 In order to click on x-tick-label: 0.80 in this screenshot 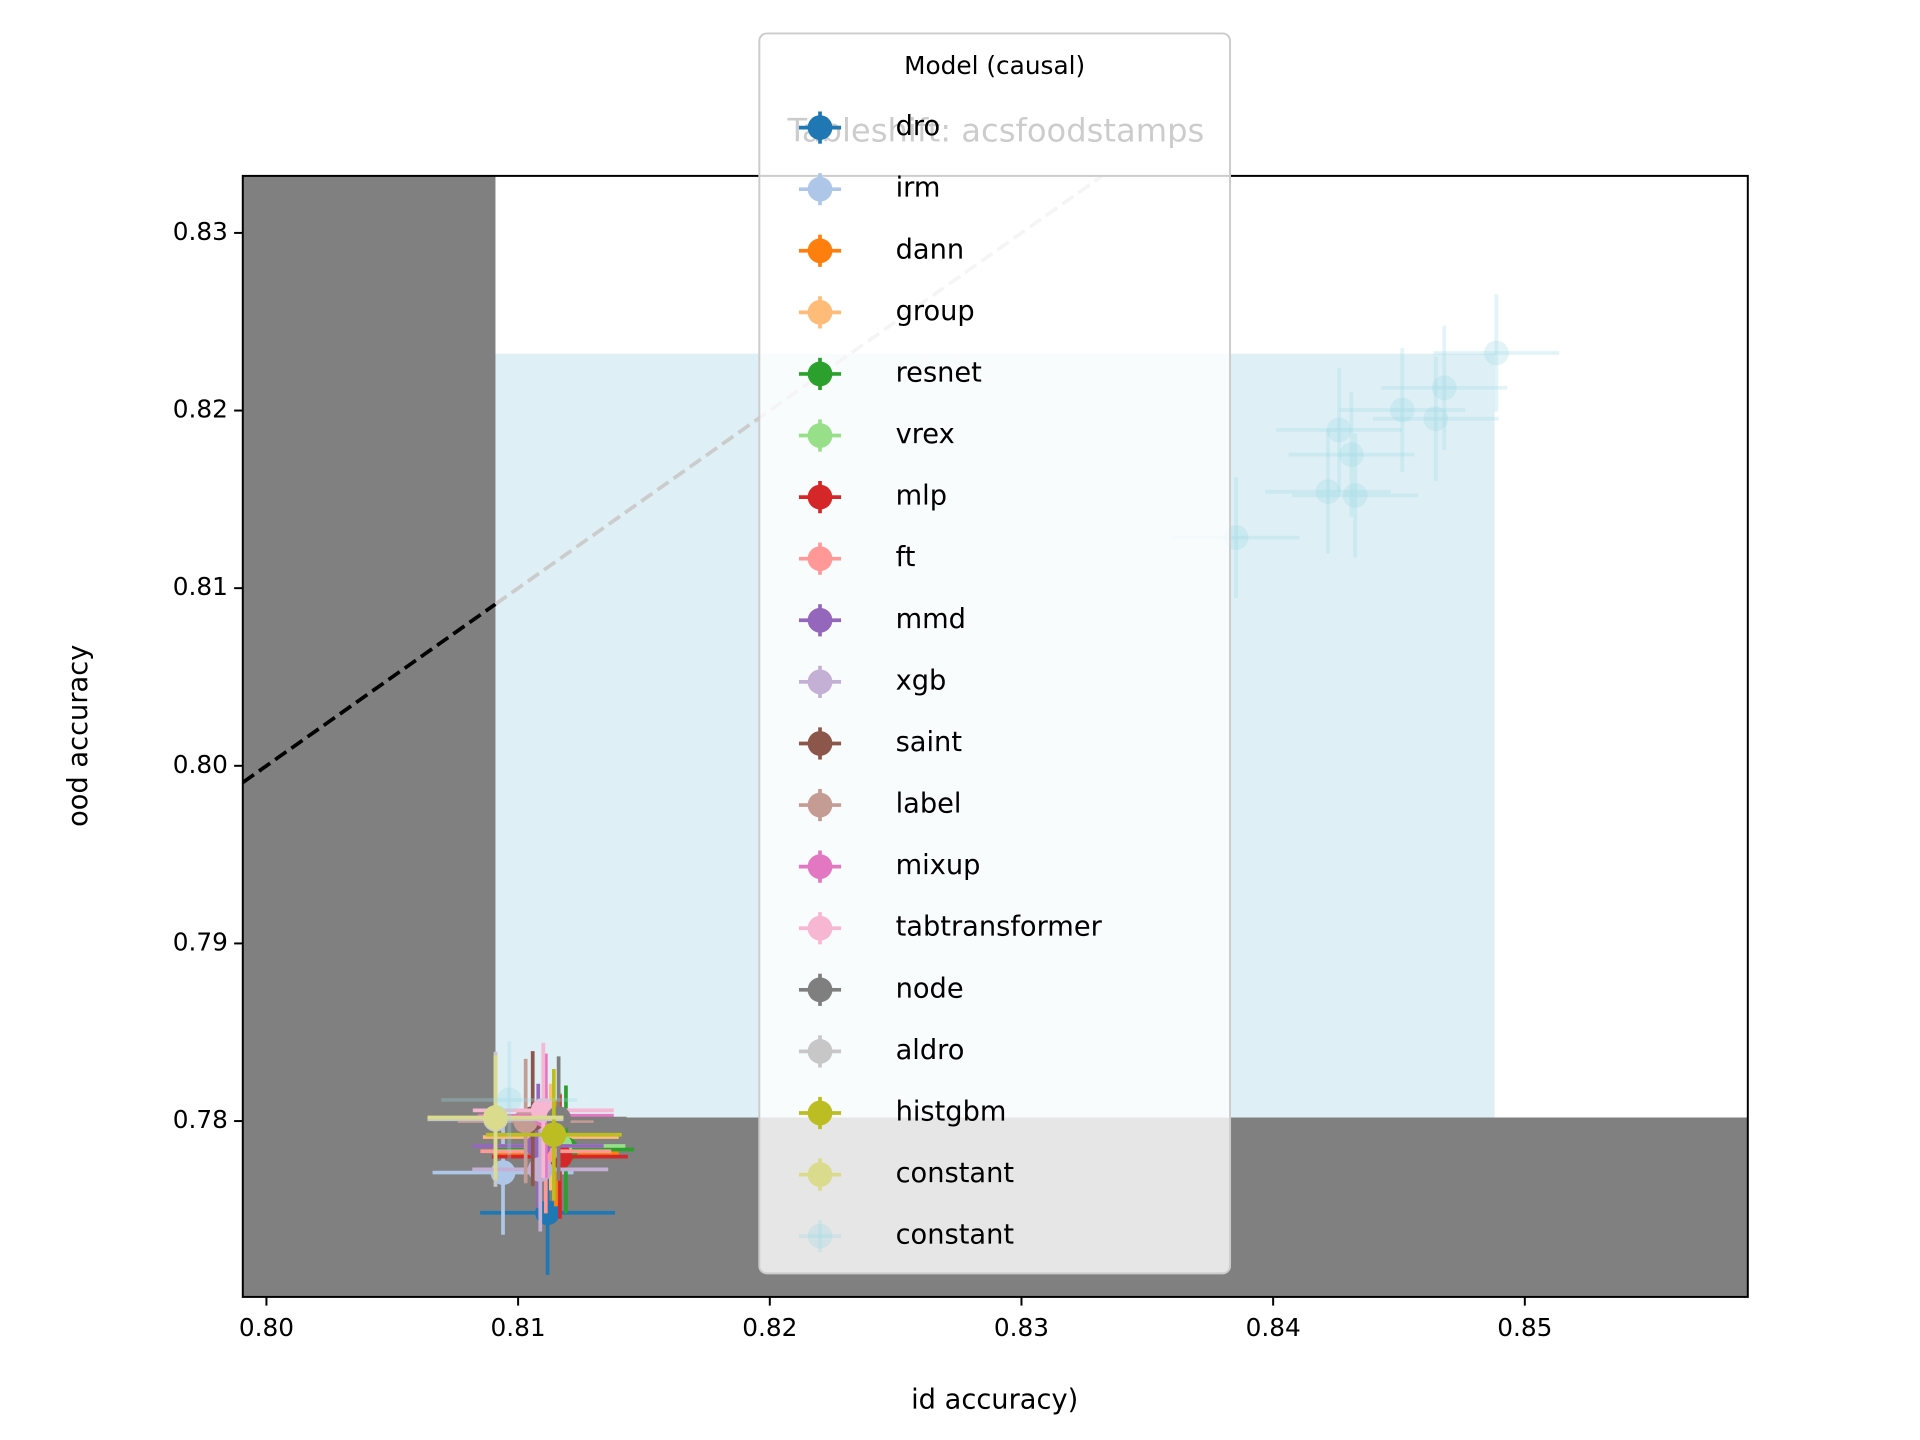, I will do `click(266, 1327)`.